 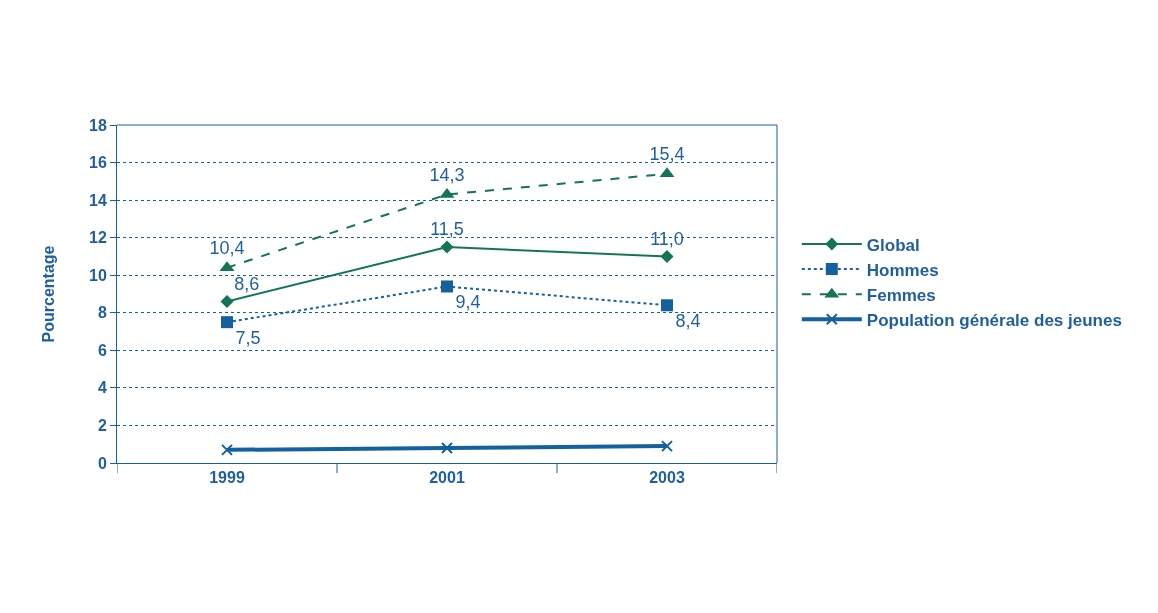 I want to click on data-label: 11,0, so click(x=667, y=238).